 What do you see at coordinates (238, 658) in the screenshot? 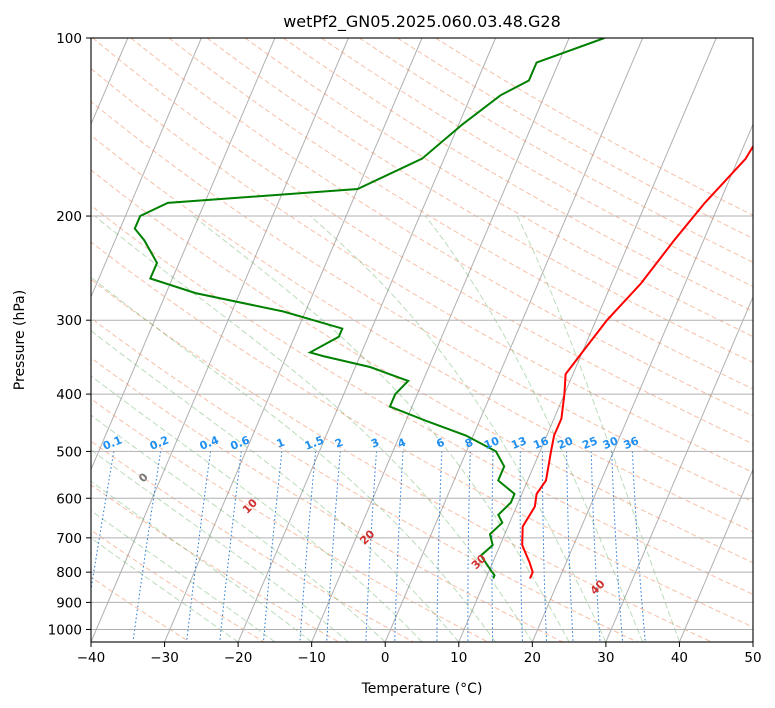
I see `x-tick-label: −20` at bounding box center [238, 658].